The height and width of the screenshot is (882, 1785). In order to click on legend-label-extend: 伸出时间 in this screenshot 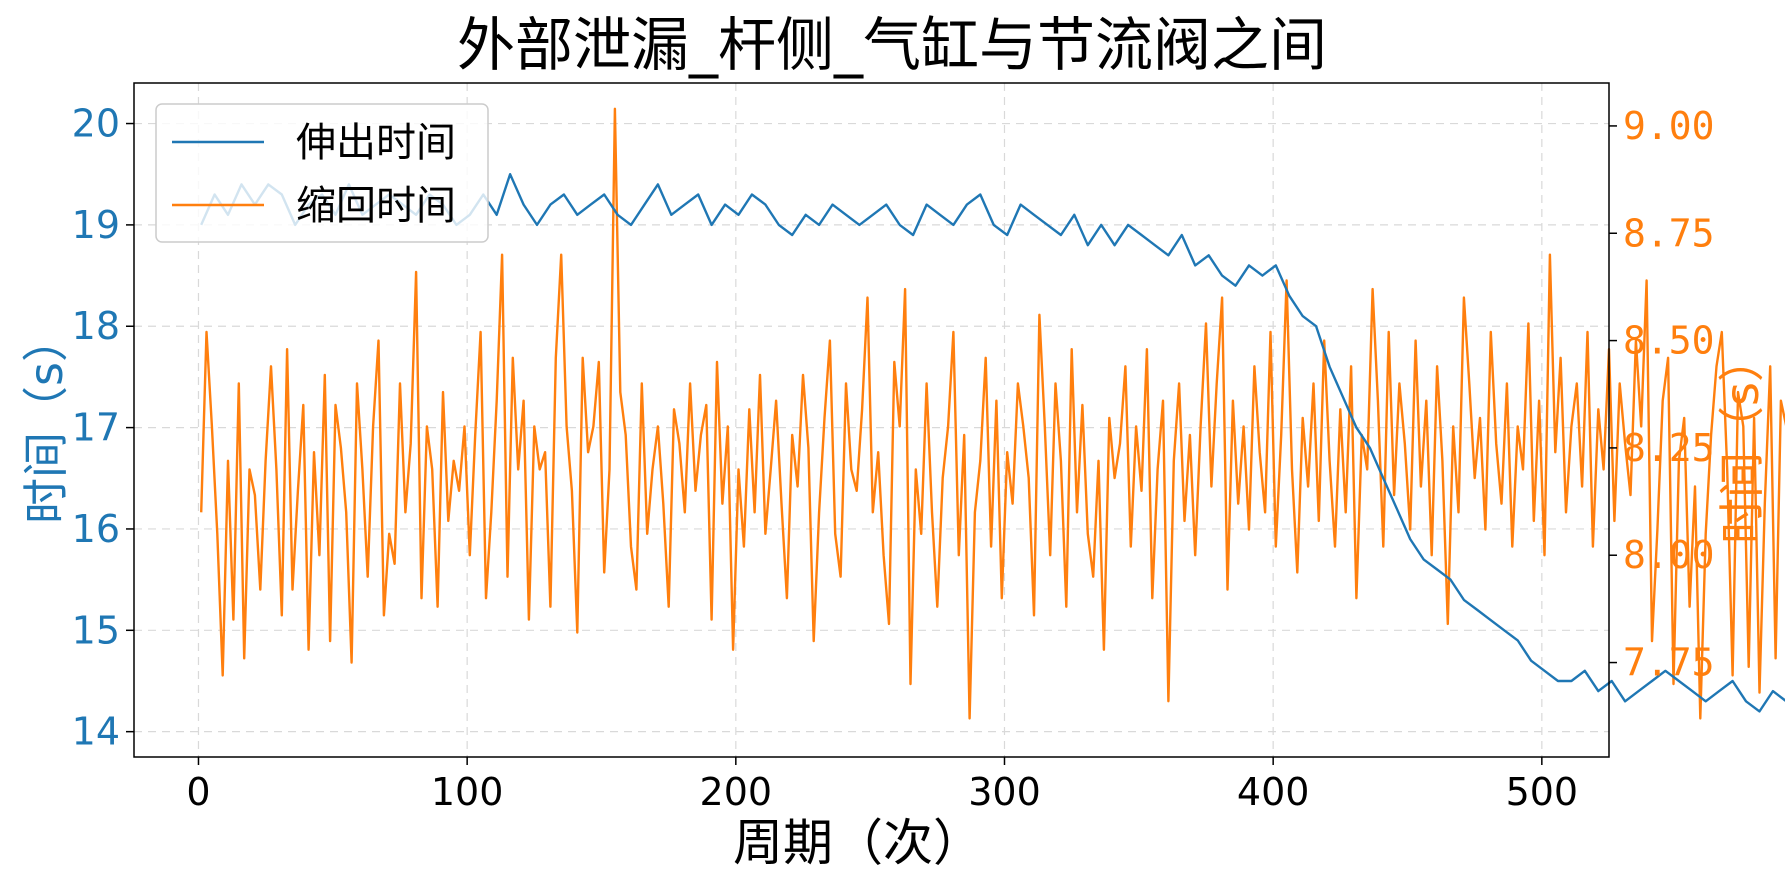, I will do `click(376, 143)`.